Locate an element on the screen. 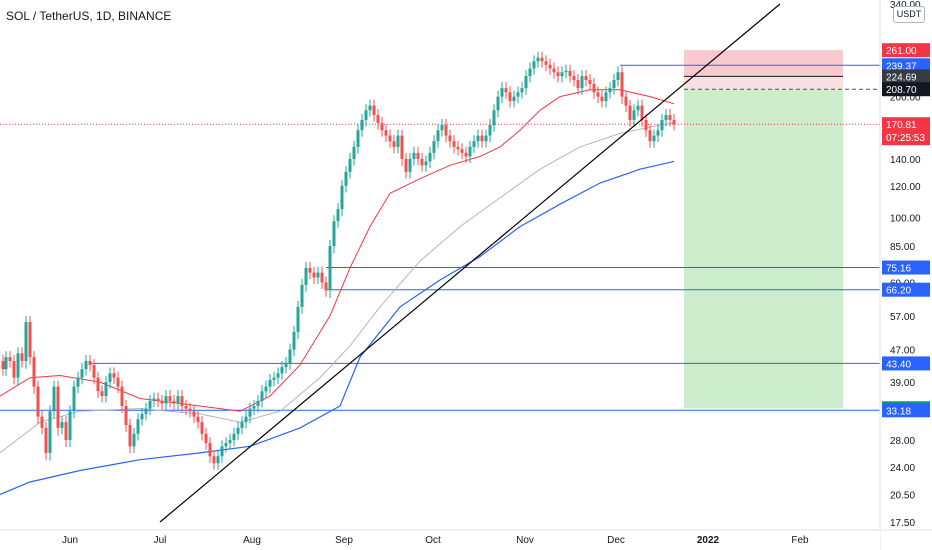  price-badge: 75.16 is located at coordinates (906, 267).